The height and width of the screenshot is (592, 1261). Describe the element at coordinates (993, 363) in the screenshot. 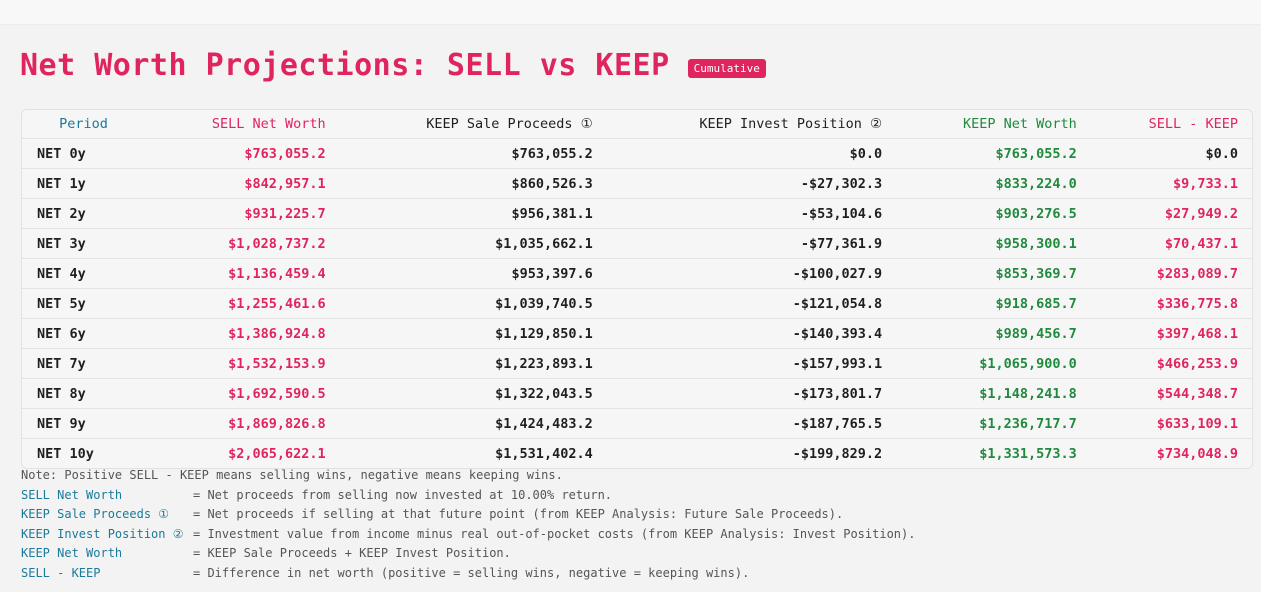

I see `cell-keep-net-worth: $1,065,900.0` at that location.